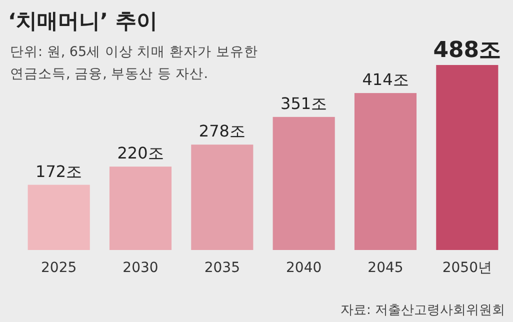  Describe the element at coordinates (467, 268) in the screenshot. I see `x-tick-label: 2050년` at that location.